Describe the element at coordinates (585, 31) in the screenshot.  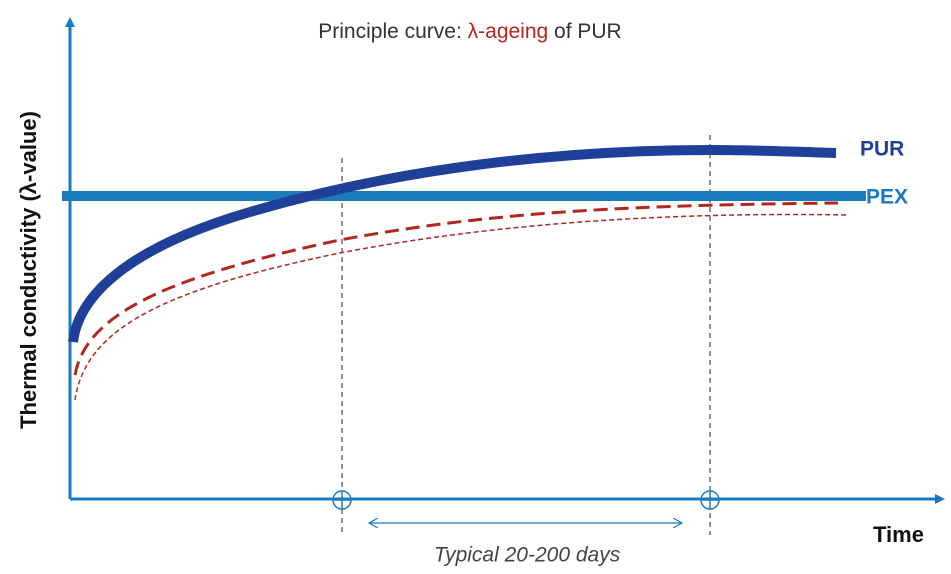
I see `title-suffix: of PUR` at that location.